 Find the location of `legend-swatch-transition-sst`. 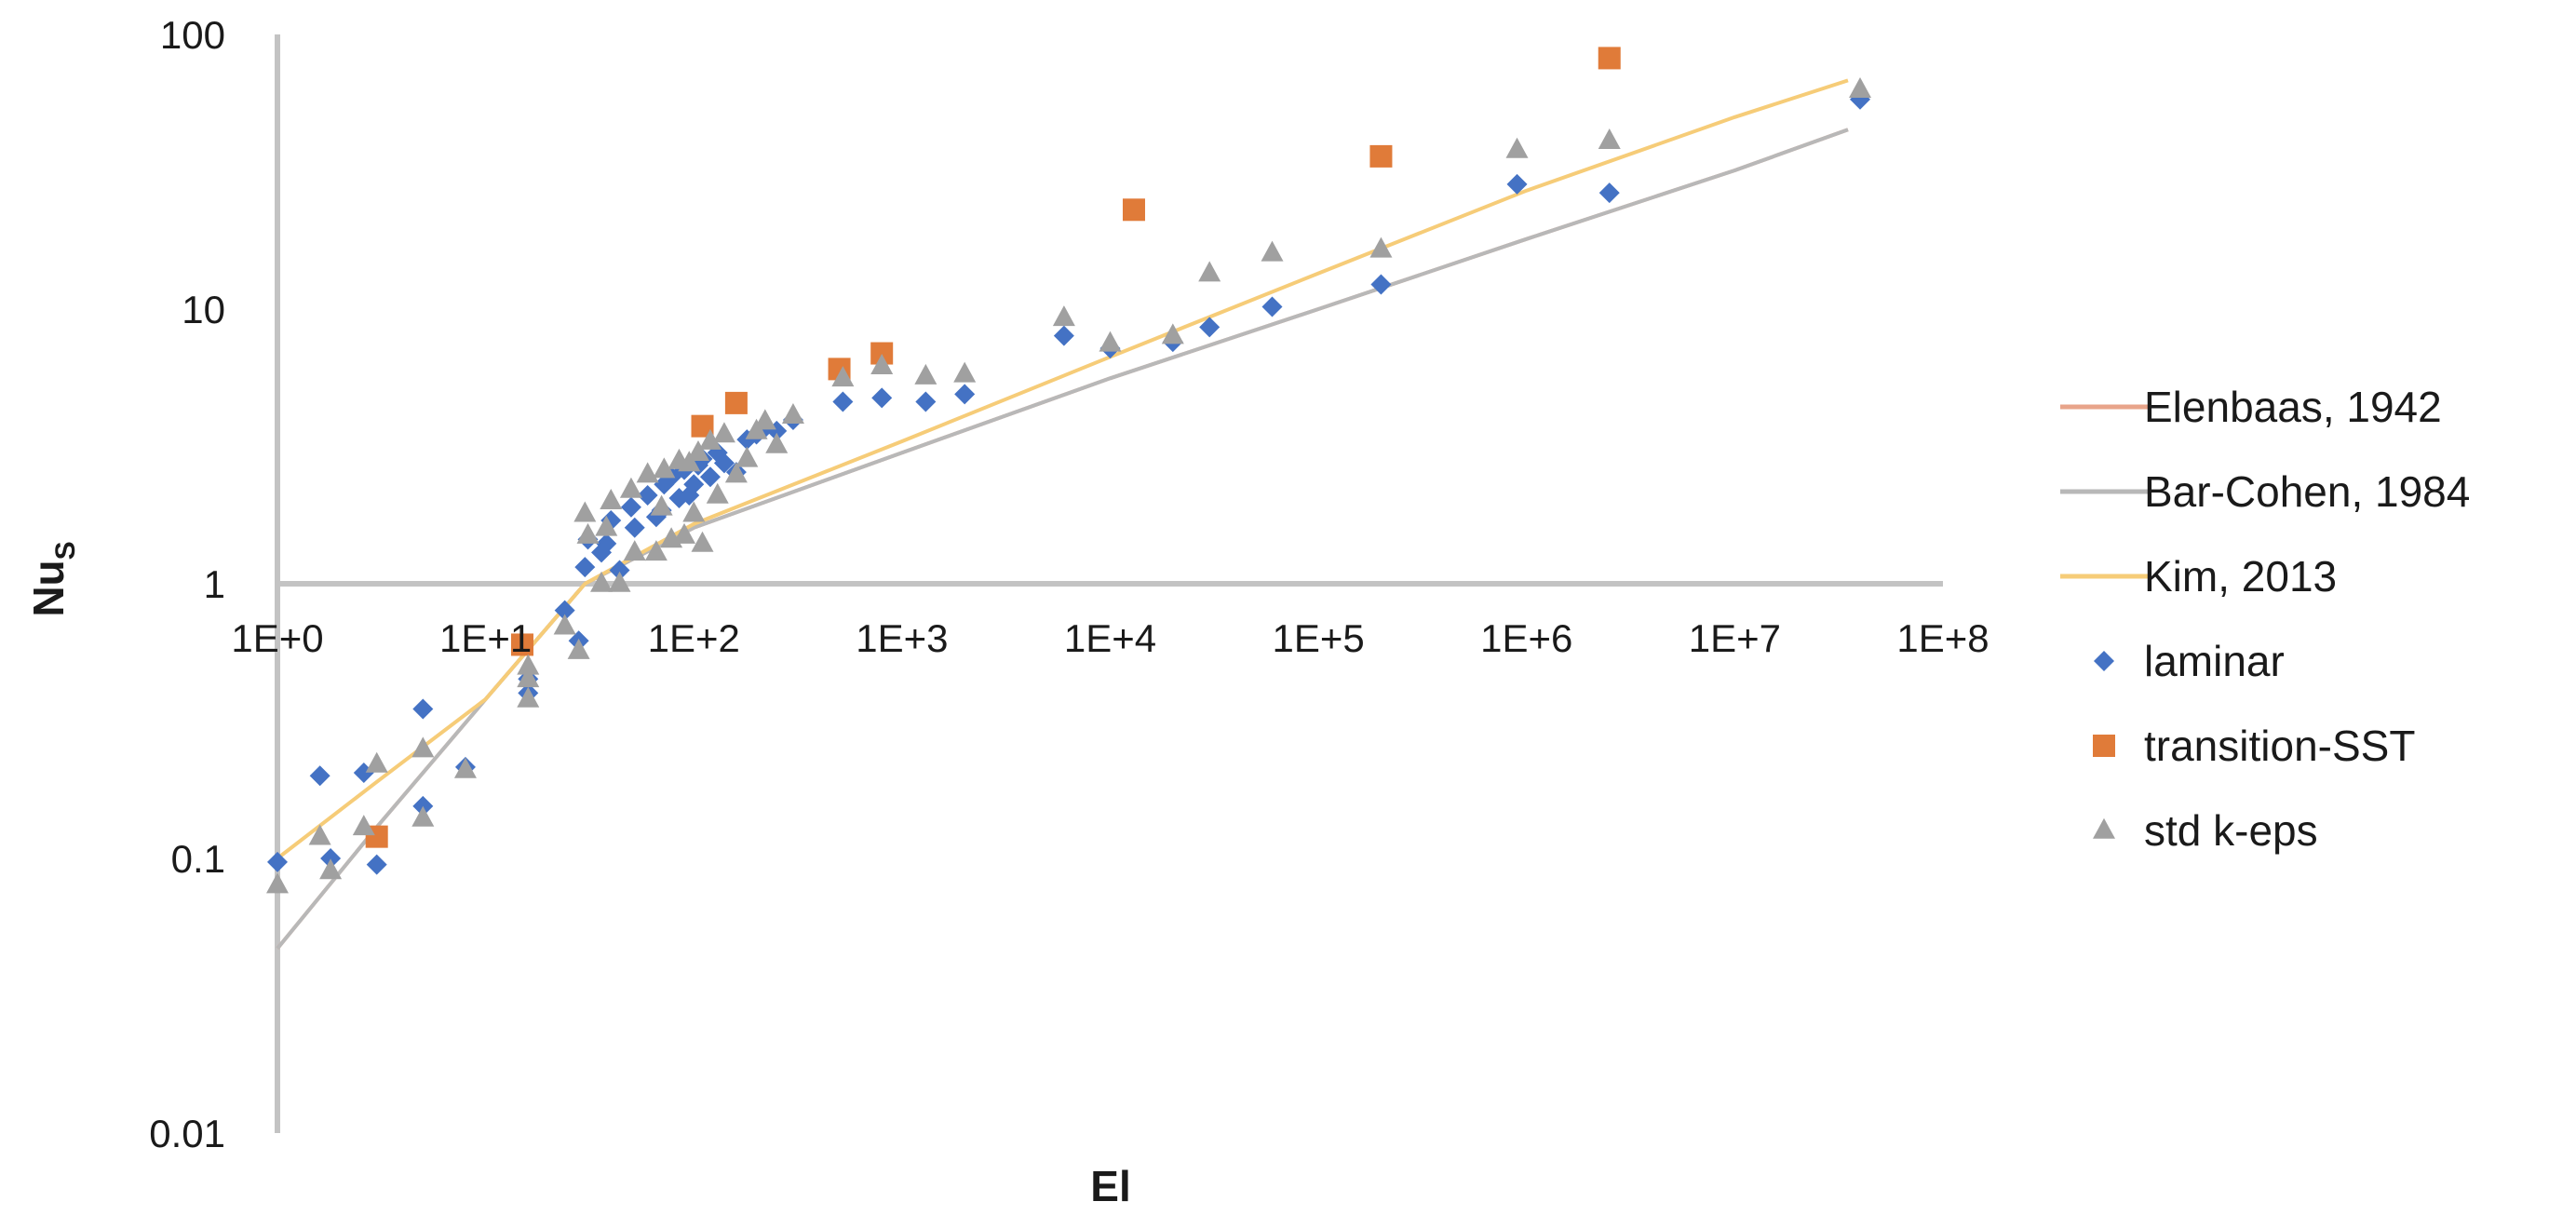

legend-swatch-transition-sst is located at coordinates (2104, 746).